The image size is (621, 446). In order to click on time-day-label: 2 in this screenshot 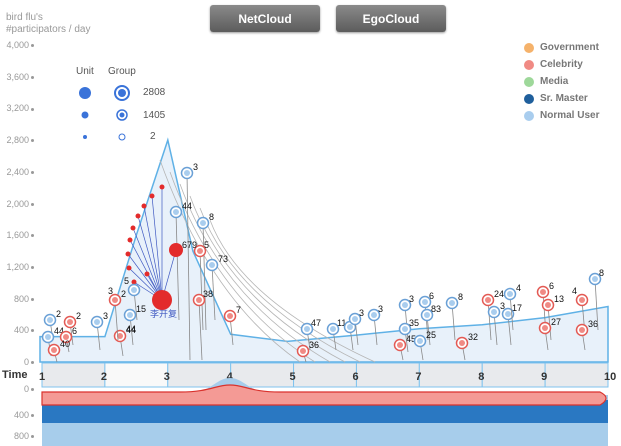, I will do `click(104, 377)`.